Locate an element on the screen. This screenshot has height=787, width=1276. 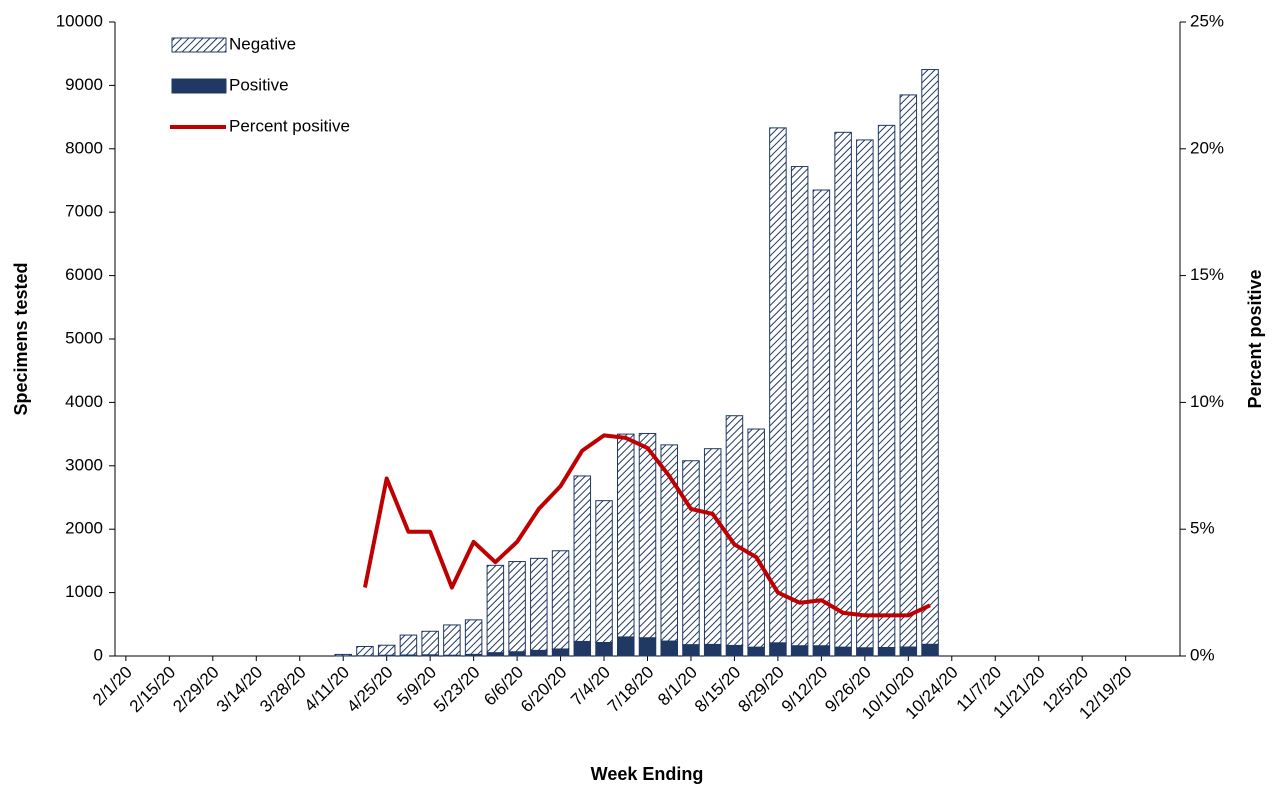
y-tick-label: 5000 is located at coordinates (84, 337).